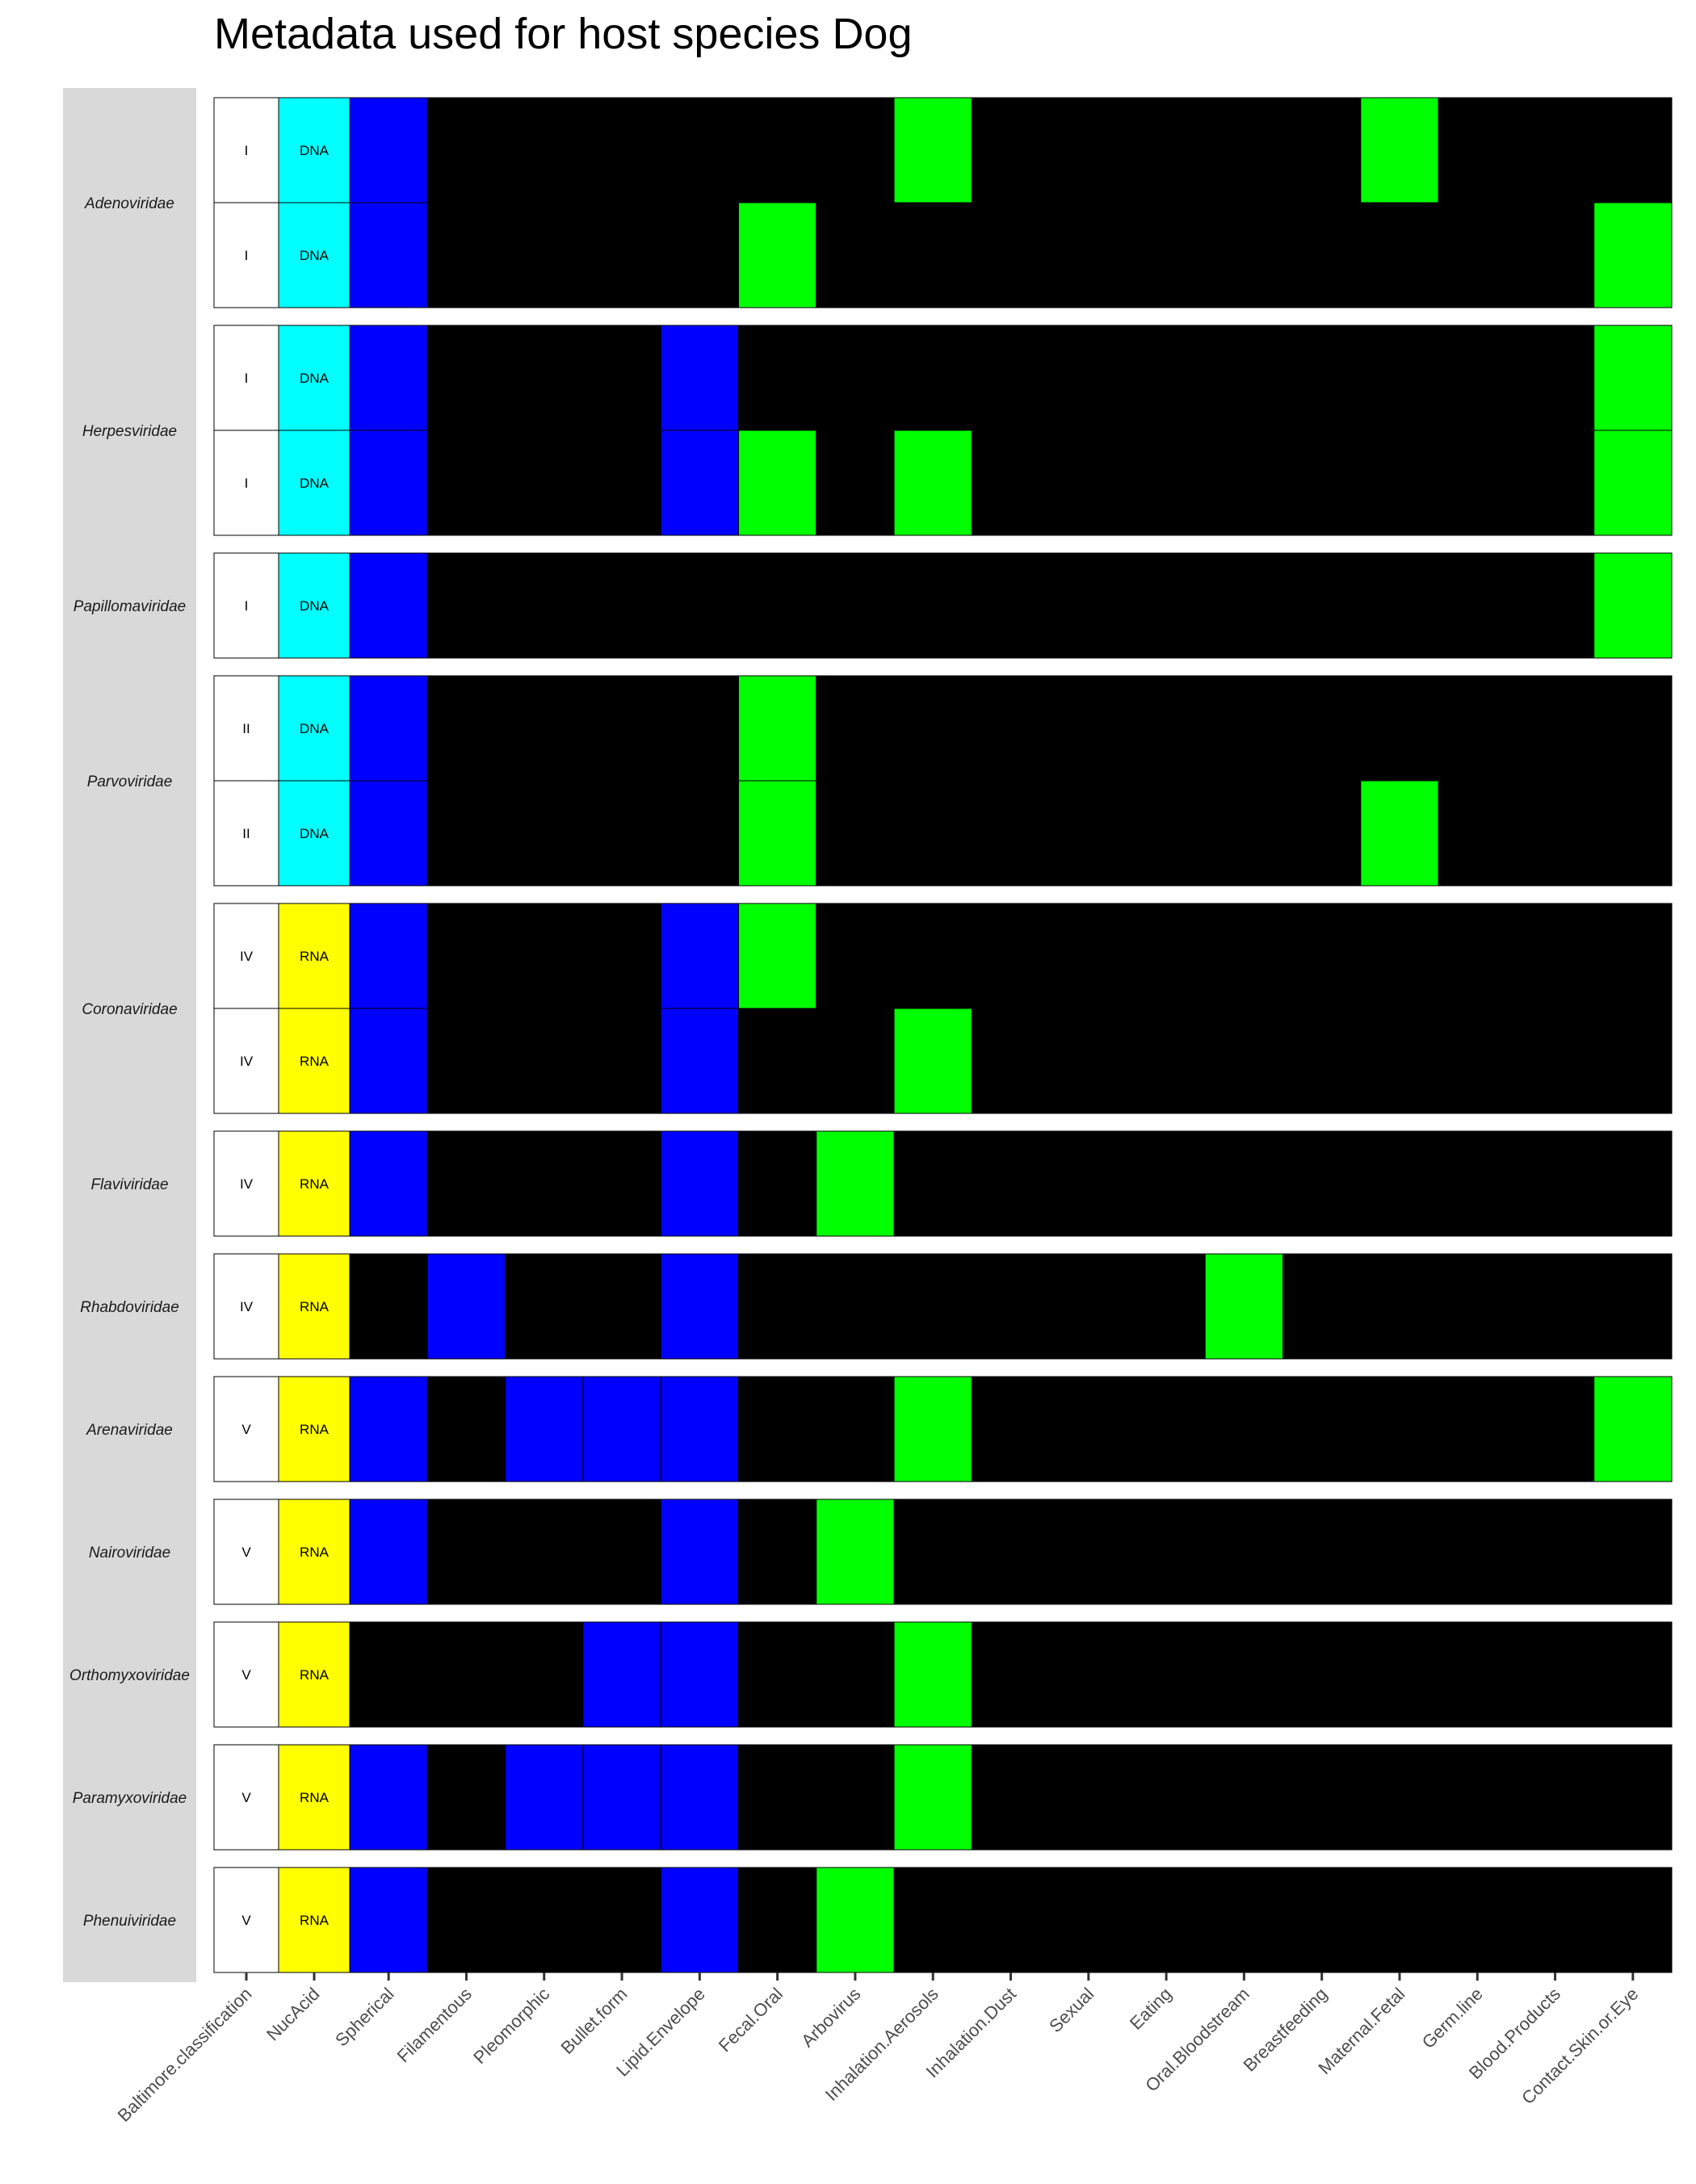  I want to click on facet-panel: Flaviviridae IV RNA, so click(868, 1183).